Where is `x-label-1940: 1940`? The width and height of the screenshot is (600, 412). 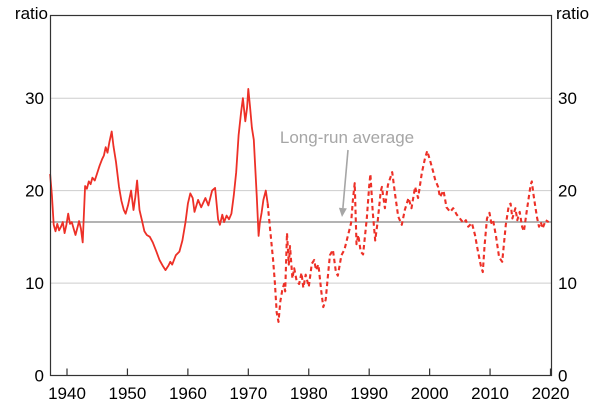
x-label-1940: 1940 is located at coordinates (67, 393).